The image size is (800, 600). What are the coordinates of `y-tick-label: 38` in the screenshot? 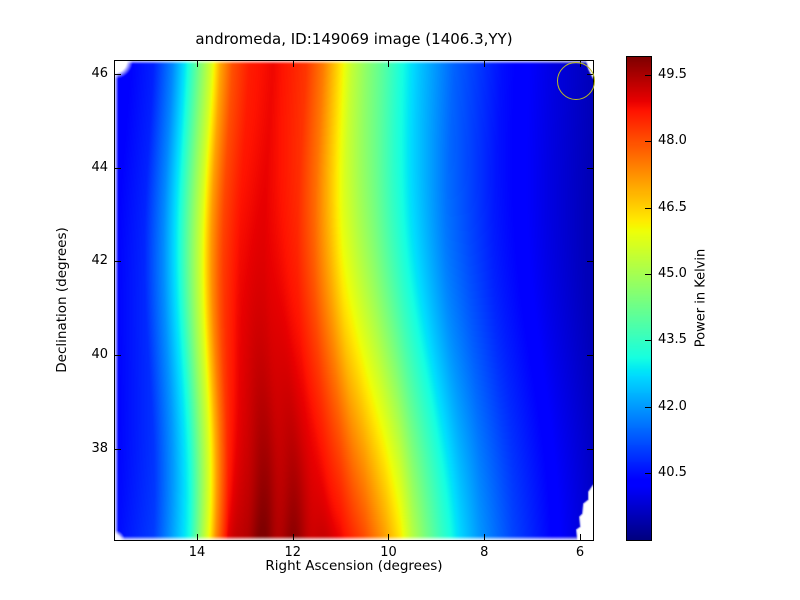 It's located at (99, 448).